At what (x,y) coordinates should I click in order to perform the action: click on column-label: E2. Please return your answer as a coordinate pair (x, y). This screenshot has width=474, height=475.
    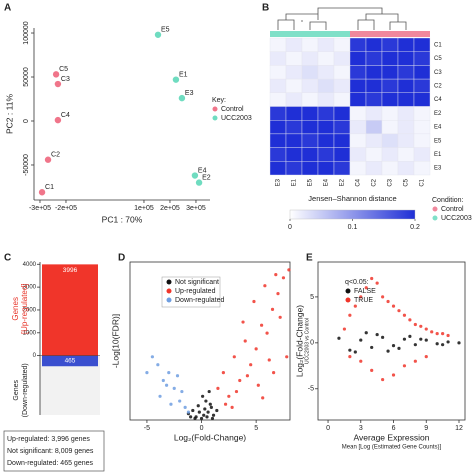
    Looking at the image, I should click on (343, 182).